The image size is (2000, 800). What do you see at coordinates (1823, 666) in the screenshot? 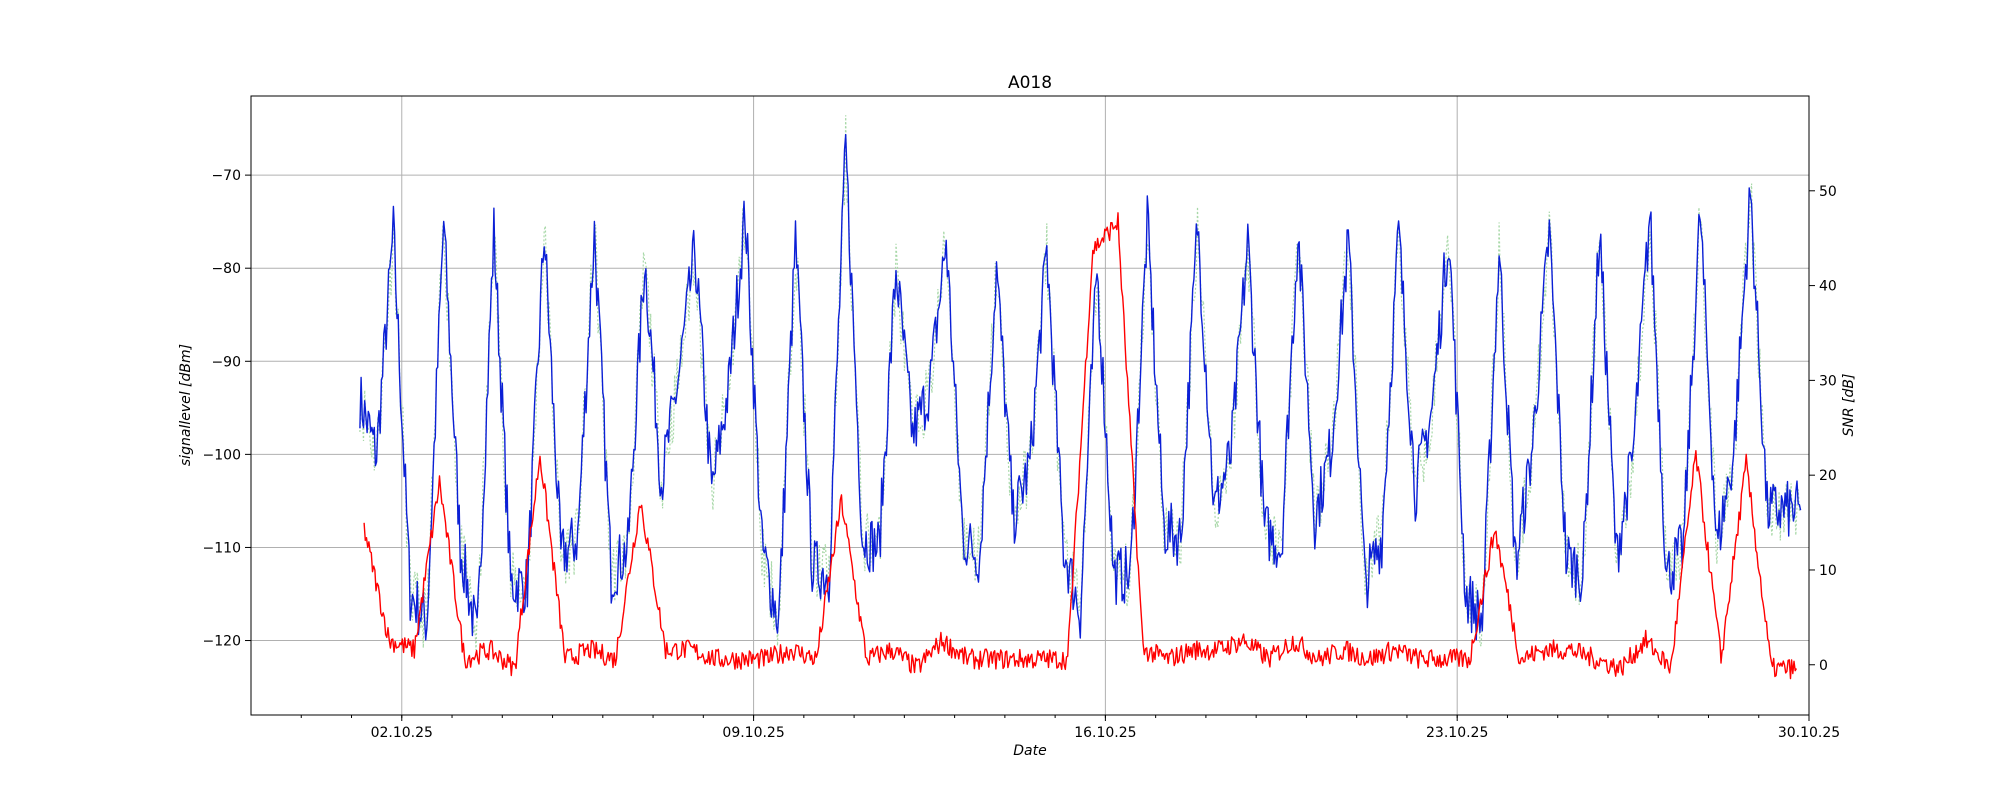
I see `y-right-tick-label: 0` at bounding box center [1823, 666].